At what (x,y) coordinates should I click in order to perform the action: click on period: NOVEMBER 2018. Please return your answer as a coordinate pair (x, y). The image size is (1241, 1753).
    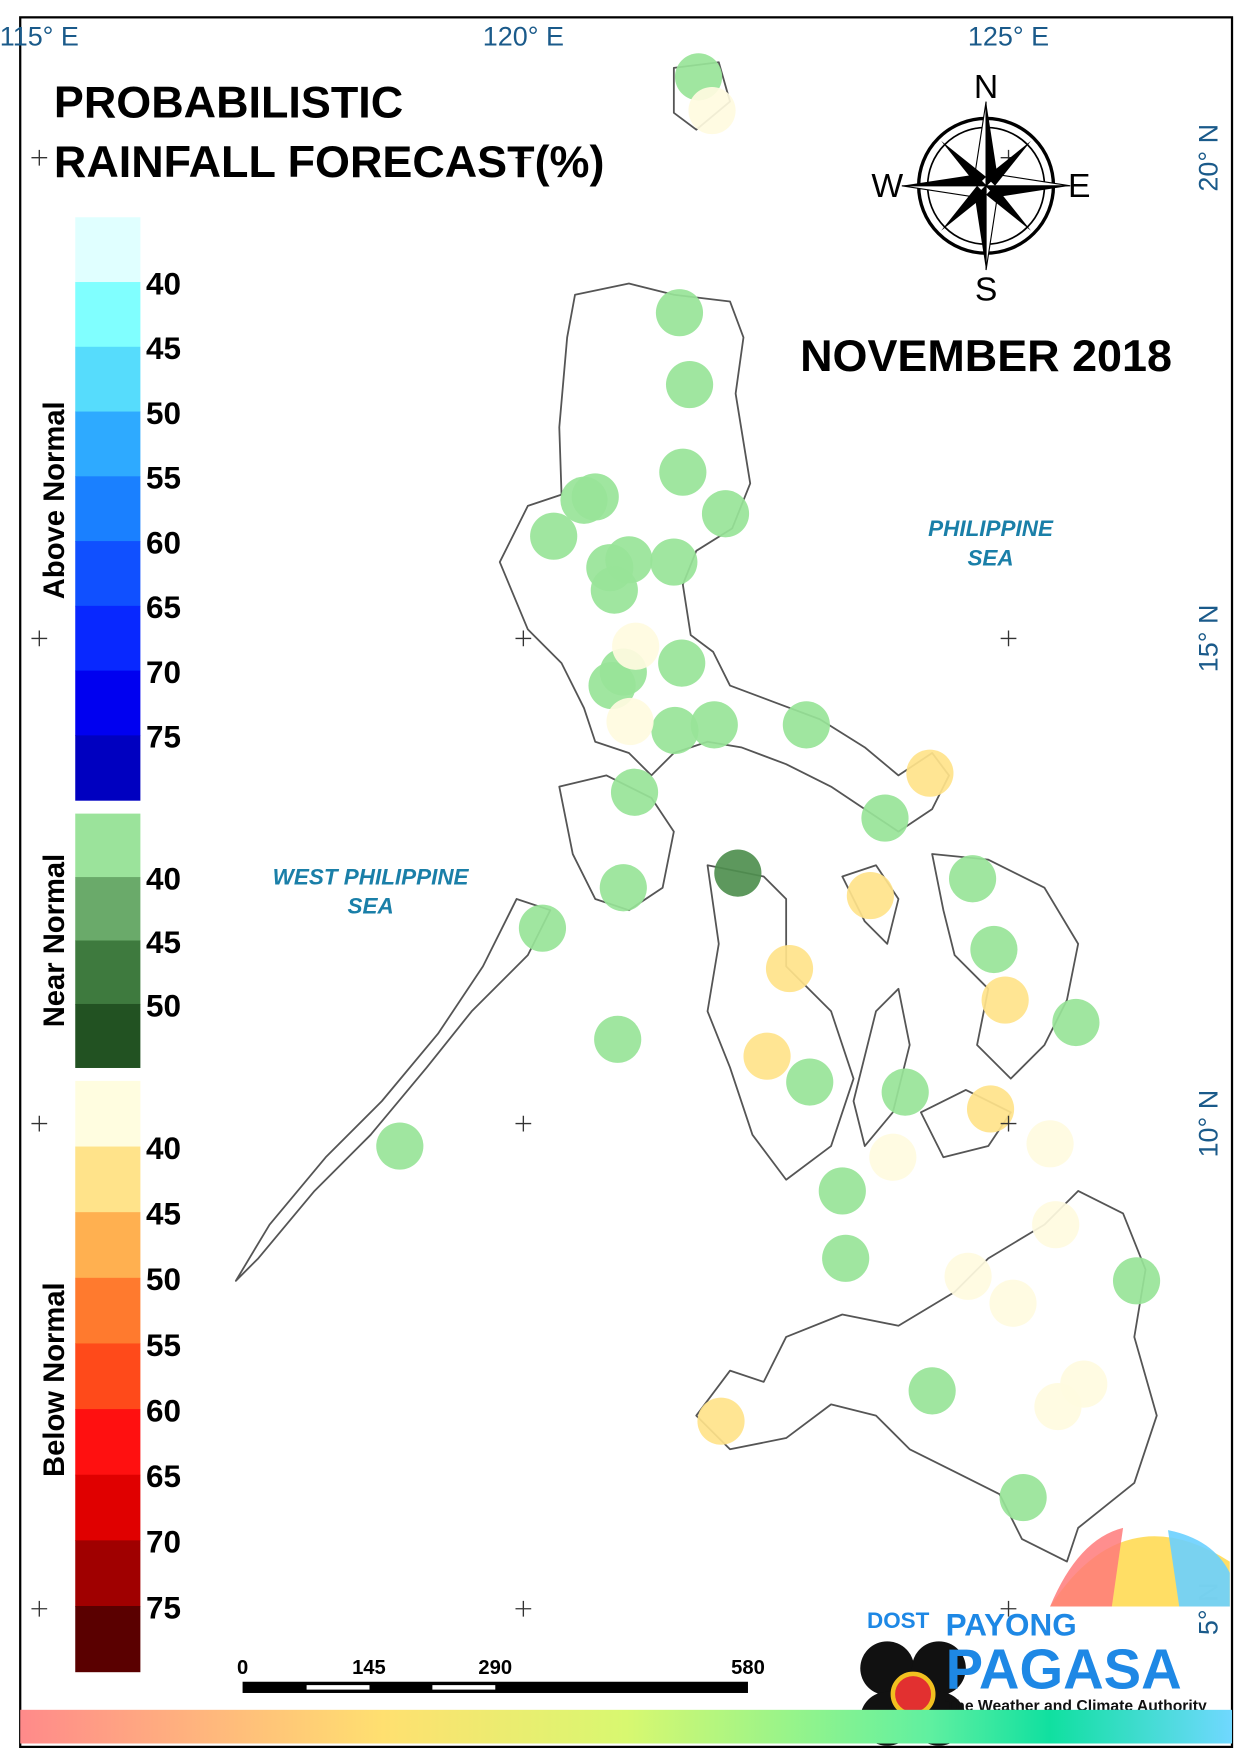
    Looking at the image, I should click on (986, 355).